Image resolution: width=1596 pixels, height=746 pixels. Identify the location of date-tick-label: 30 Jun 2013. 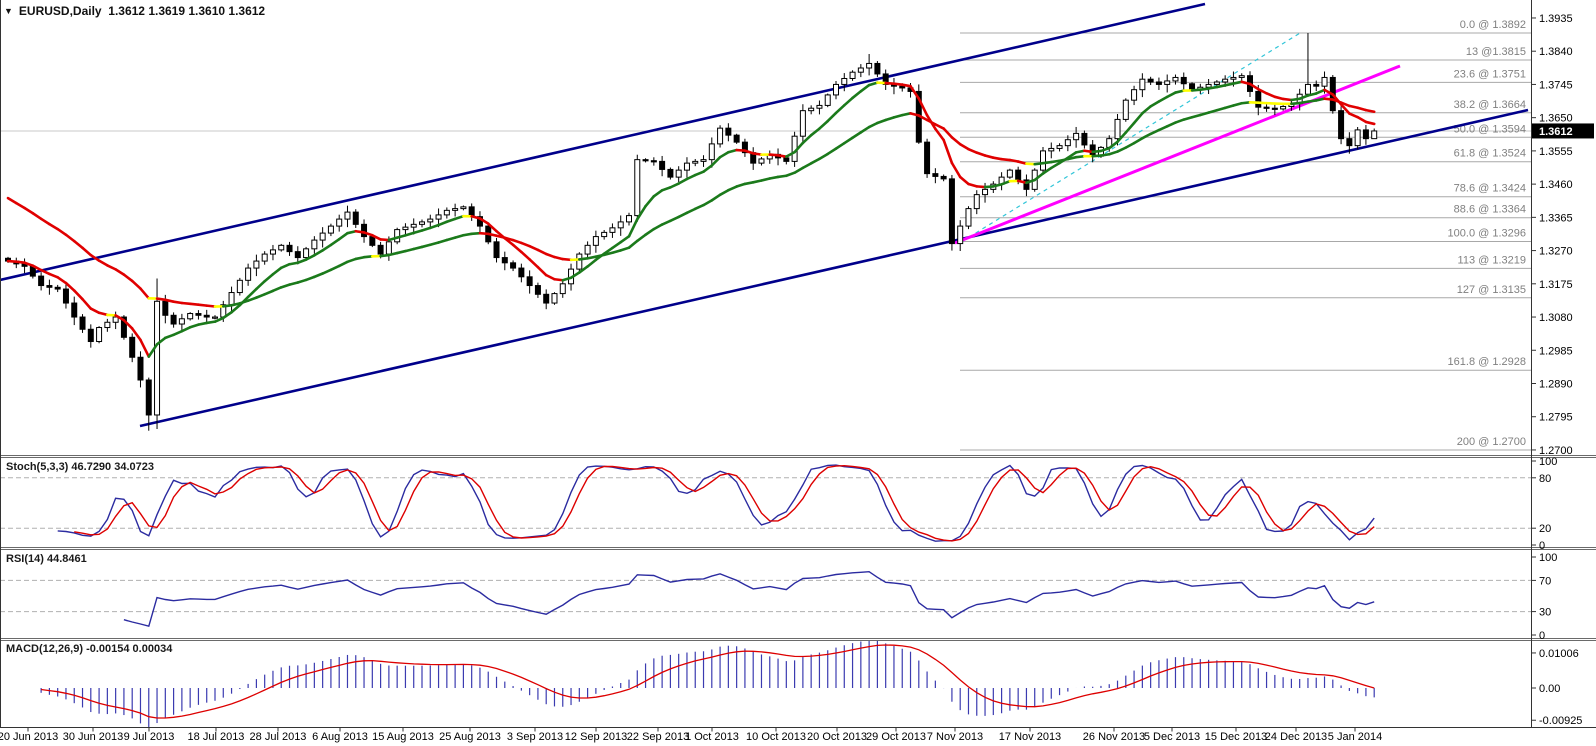
(93, 737).